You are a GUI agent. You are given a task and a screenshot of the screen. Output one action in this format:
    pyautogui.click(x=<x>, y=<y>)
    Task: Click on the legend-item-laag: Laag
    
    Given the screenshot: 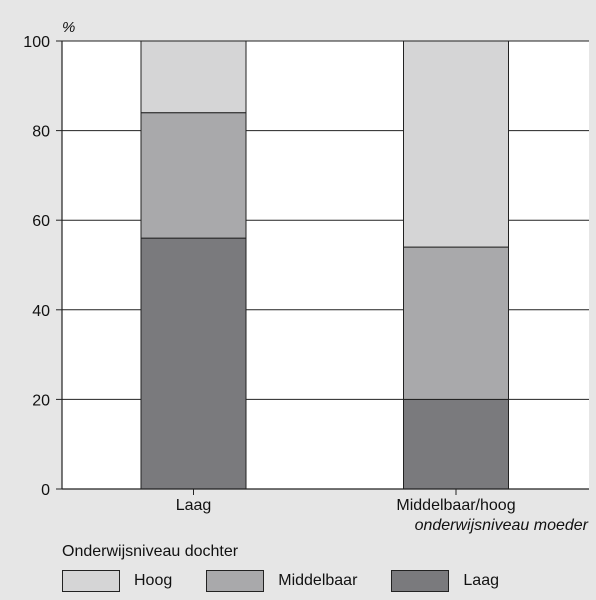 What is the action you would take?
    pyautogui.click(x=445, y=581)
    